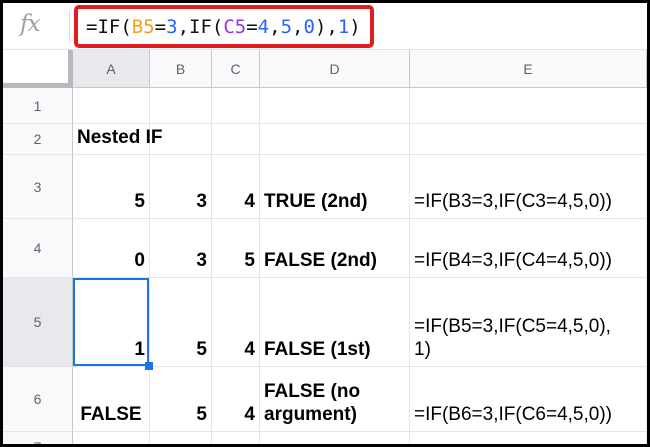  What do you see at coordinates (528, 139) in the screenshot?
I see `cell-E2` at bounding box center [528, 139].